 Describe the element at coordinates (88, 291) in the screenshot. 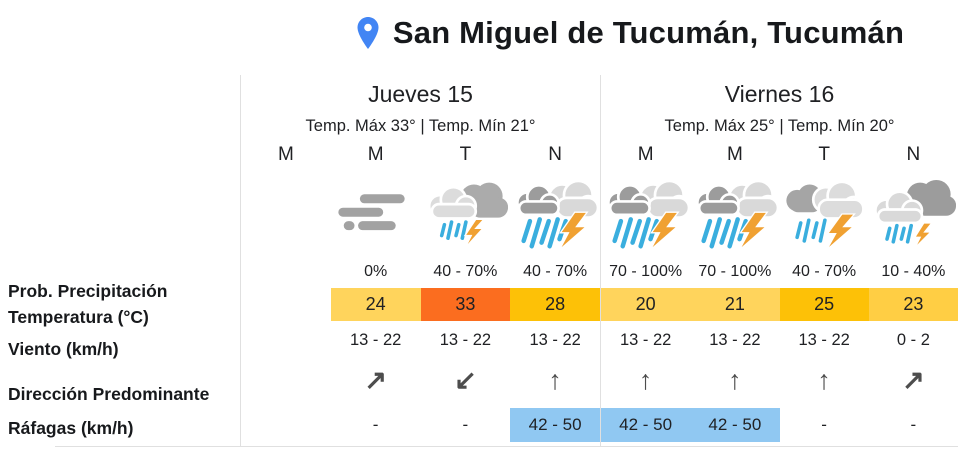

I see `row-label-precipitation: Prob. Precipitación` at that location.